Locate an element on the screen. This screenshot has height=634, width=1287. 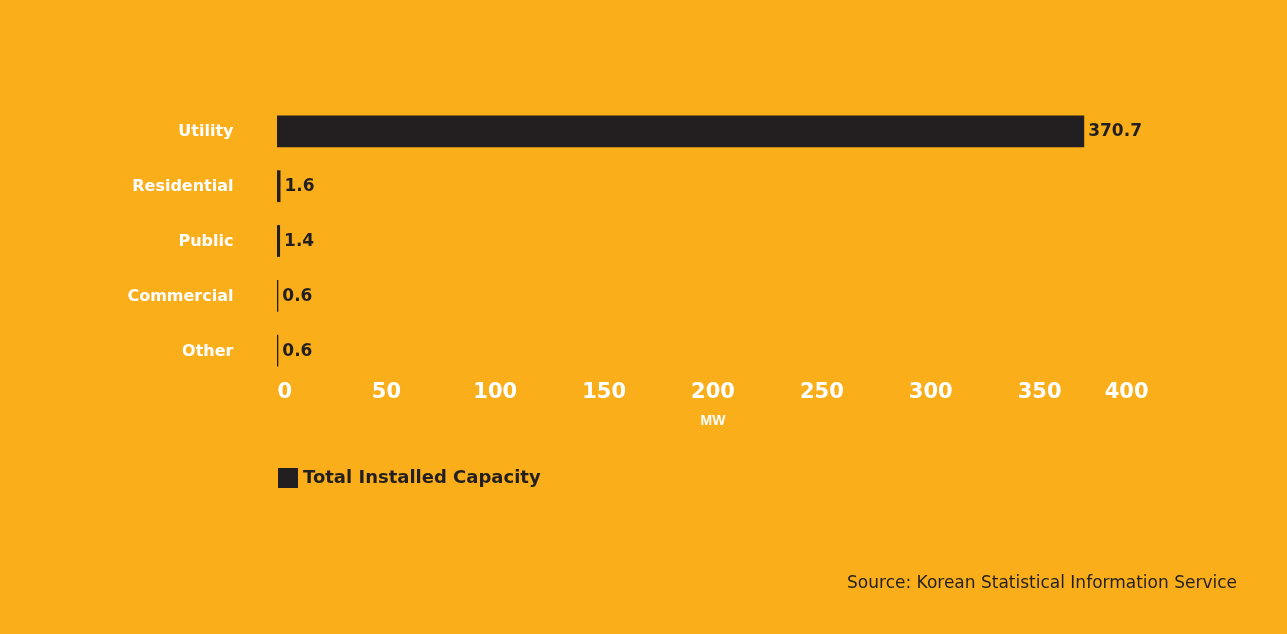
x-tick-label: 300 is located at coordinates (930, 390).